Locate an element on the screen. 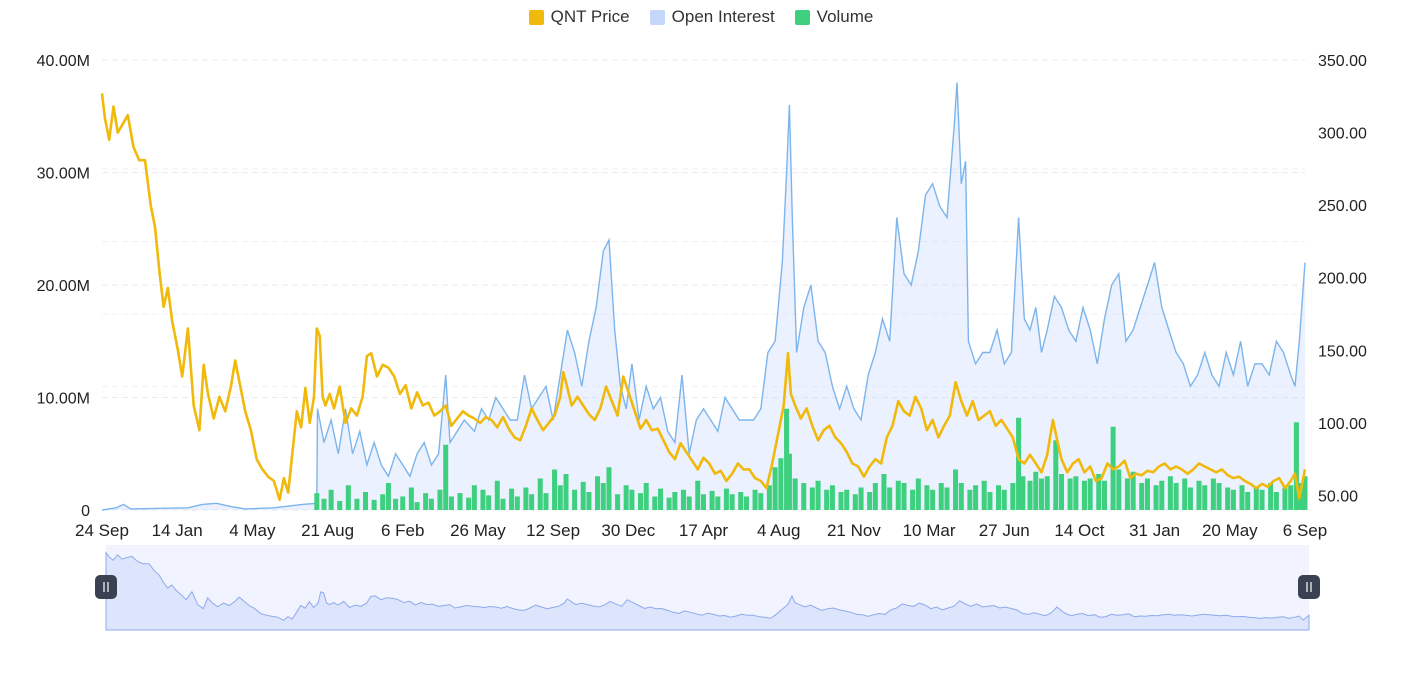 This screenshot has height=675, width=1402. x-tick-label: 20 May is located at coordinates (1230, 530).